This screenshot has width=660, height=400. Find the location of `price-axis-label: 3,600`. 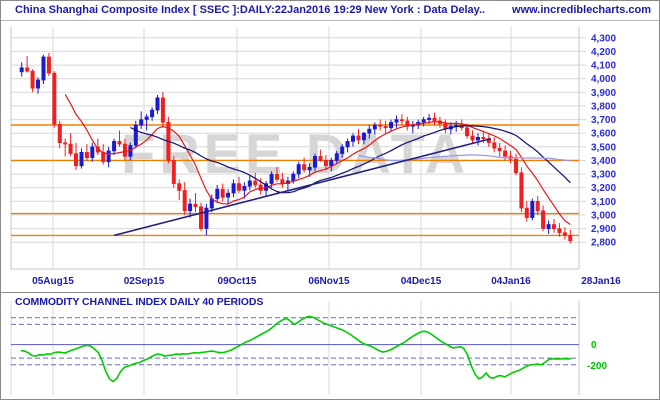

price-axis-label: 3,600 is located at coordinates (603, 134).